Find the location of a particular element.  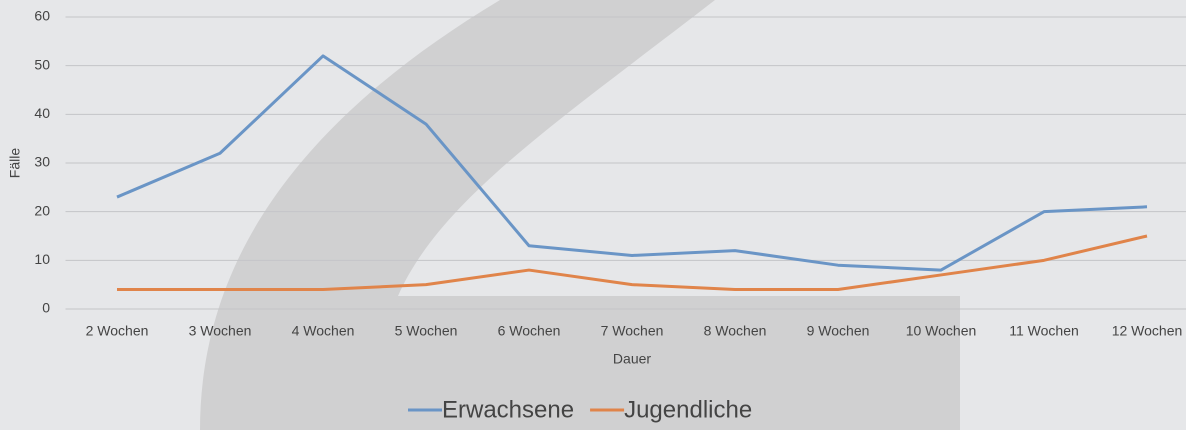

y-tick-label: 0 is located at coordinates (46, 308).